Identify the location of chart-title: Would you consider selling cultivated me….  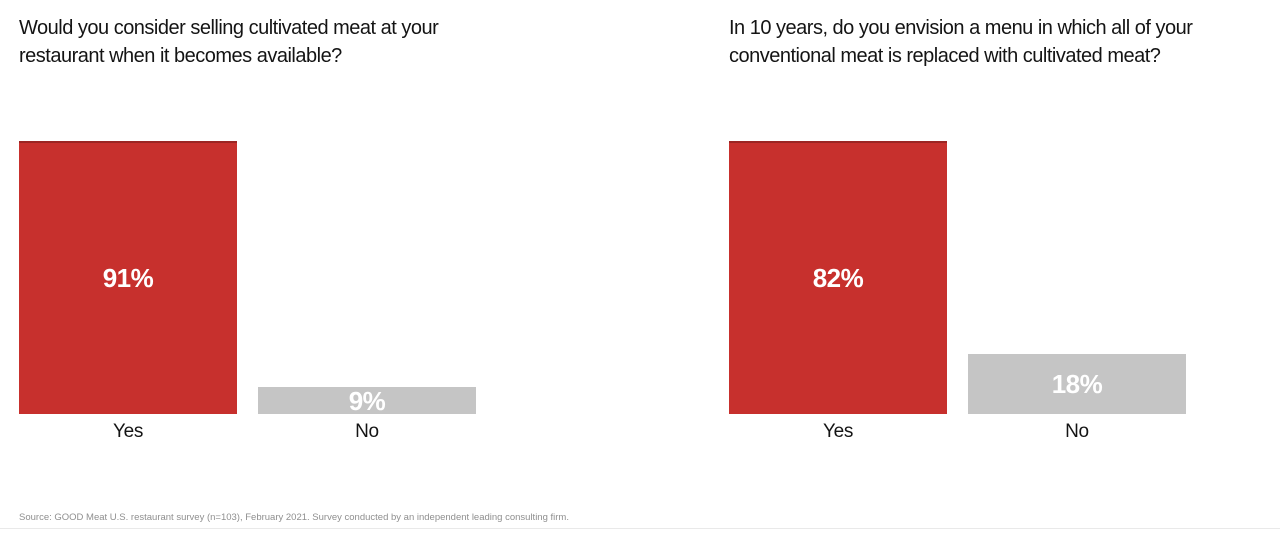
(229, 42).